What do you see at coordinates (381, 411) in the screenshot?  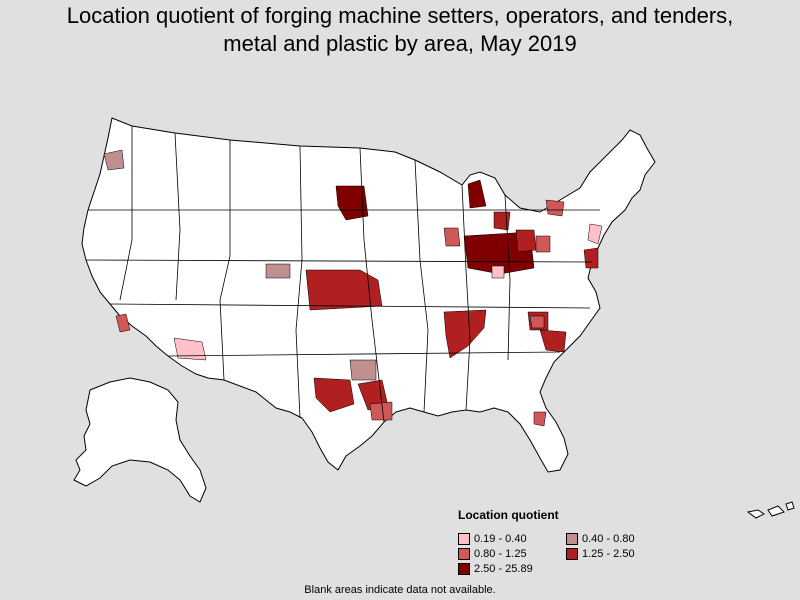 I see `area-texas-south` at bounding box center [381, 411].